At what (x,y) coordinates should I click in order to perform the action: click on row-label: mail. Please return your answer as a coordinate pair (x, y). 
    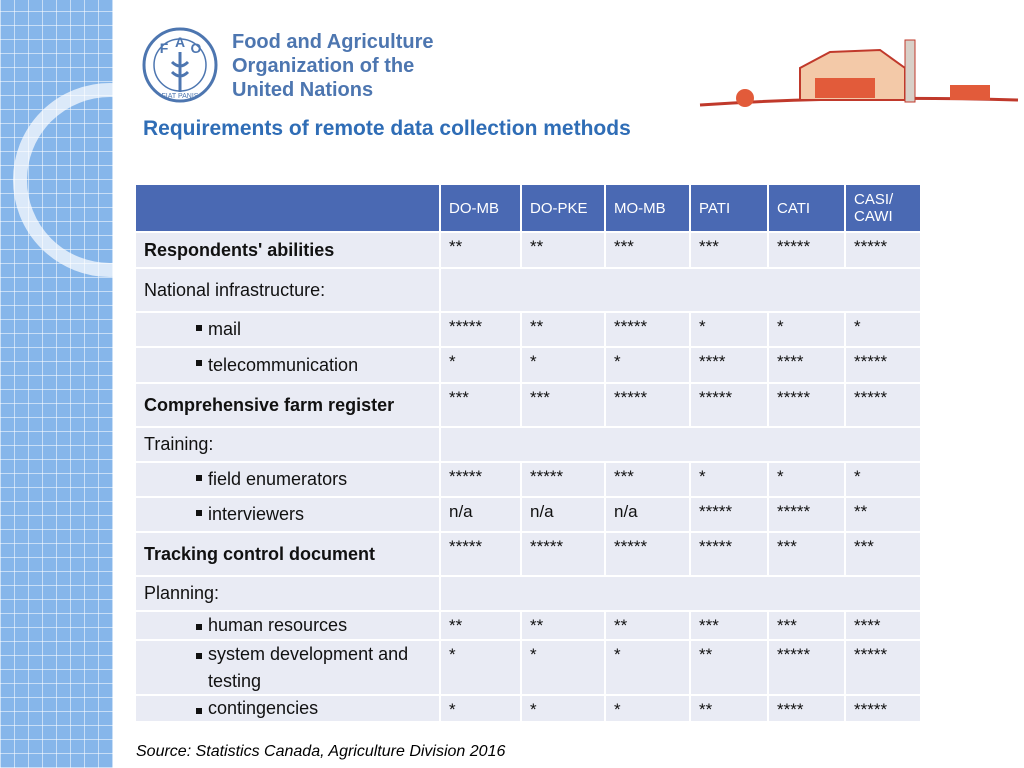
    Looking at the image, I should click on (287, 329).